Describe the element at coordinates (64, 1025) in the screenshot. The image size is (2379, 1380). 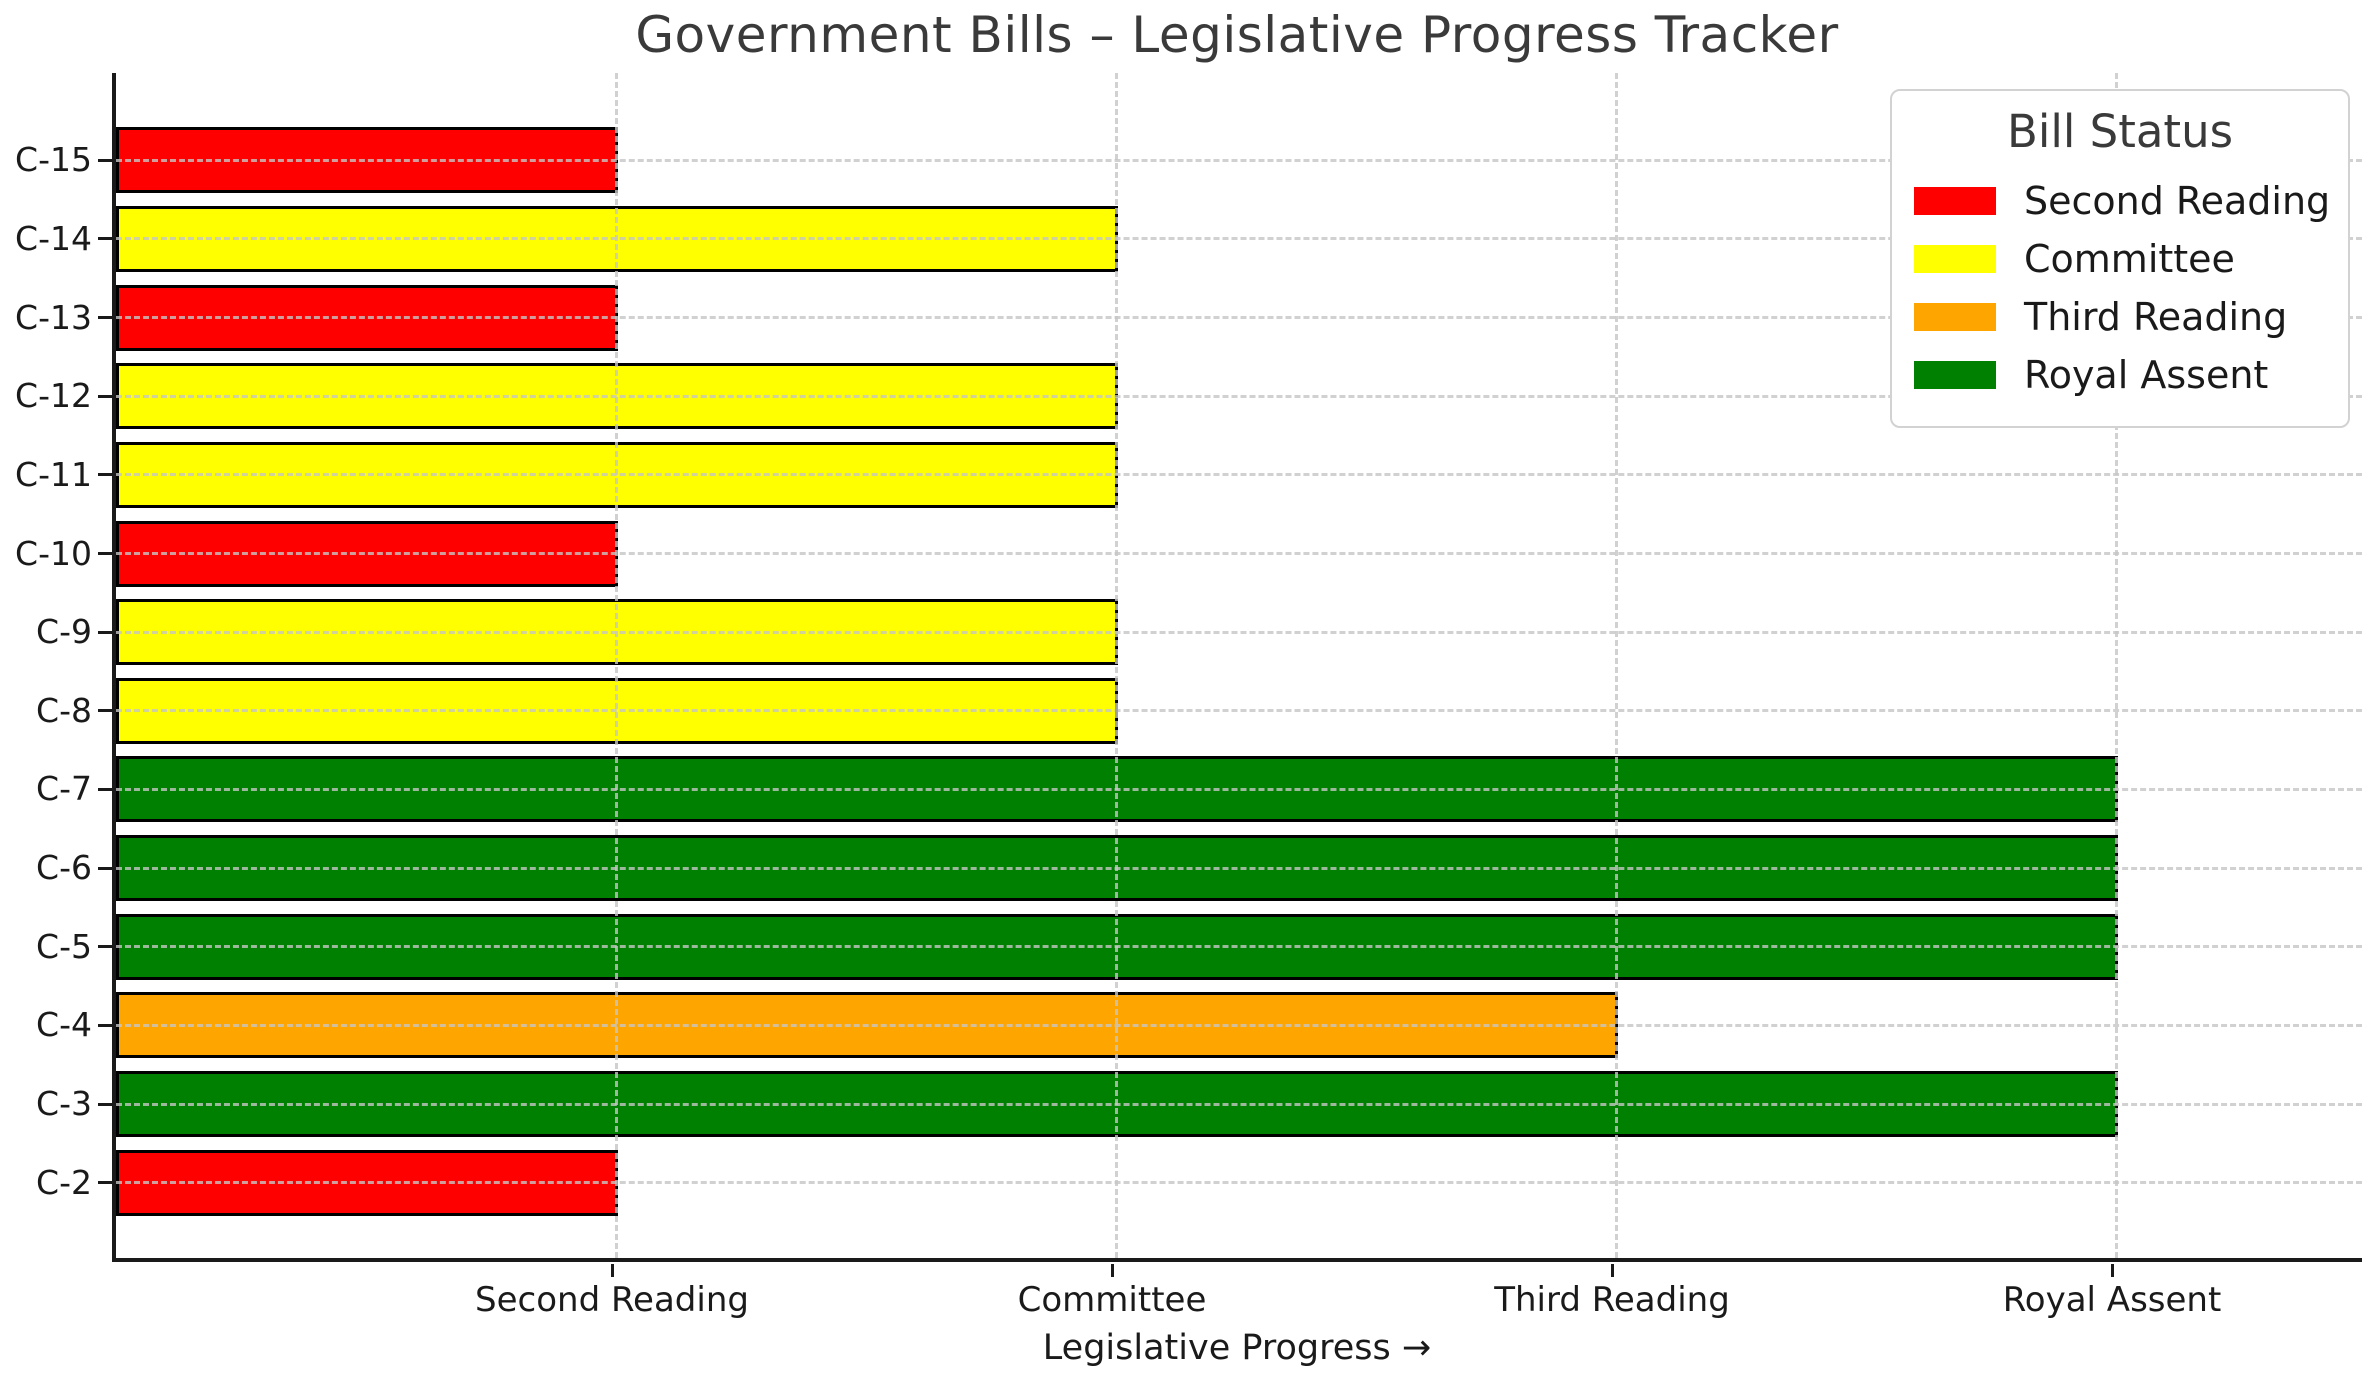
I see `y-tick-label: C-4` at that location.